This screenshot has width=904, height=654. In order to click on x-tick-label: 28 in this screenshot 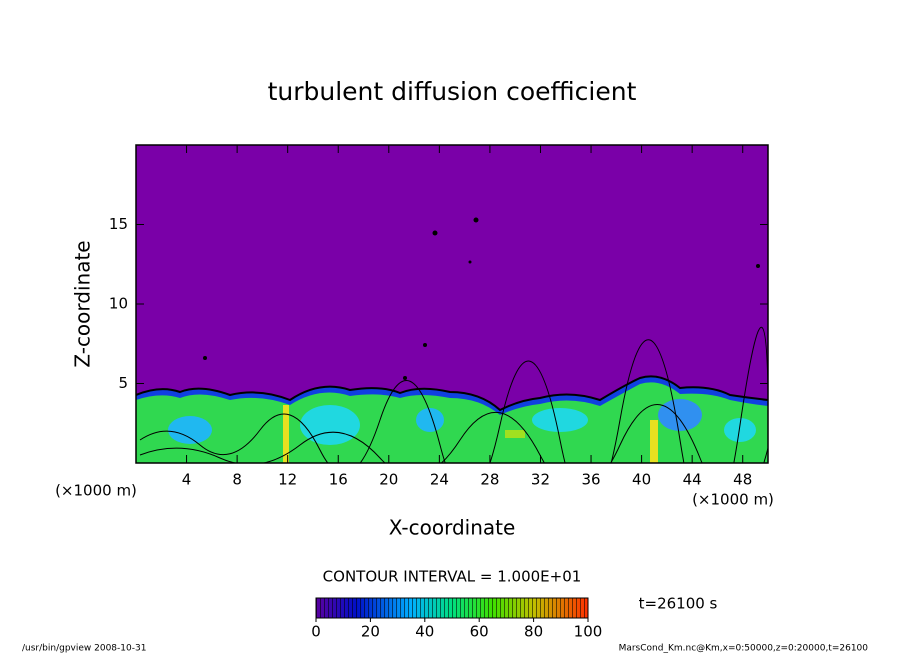, I will do `click(489, 480)`.